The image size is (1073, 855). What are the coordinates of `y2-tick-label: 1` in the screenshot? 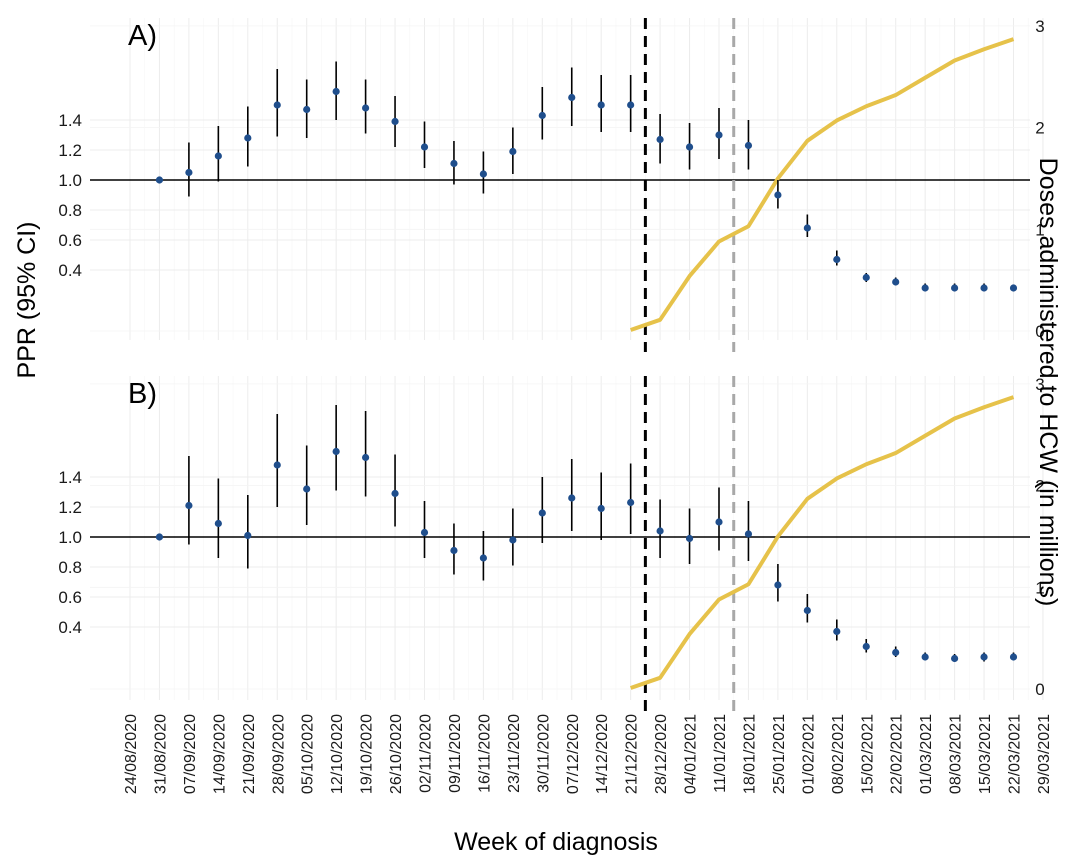 It's located at (1039, 229).